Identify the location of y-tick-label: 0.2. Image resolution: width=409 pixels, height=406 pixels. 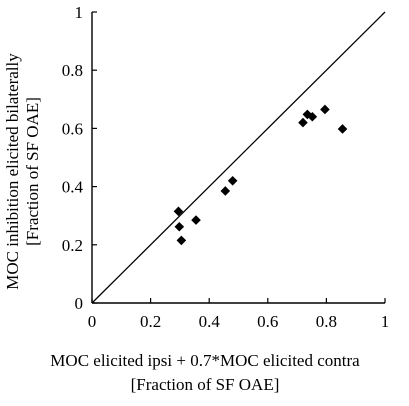
(72, 245).